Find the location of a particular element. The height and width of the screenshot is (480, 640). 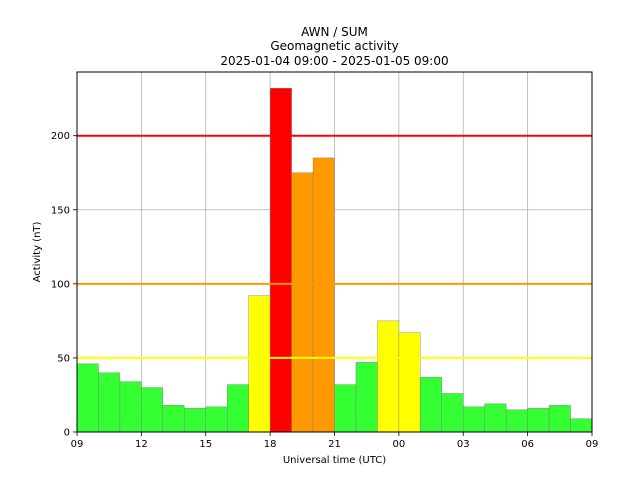

y-tick-label: 50 is located at coordinates (63, 358).